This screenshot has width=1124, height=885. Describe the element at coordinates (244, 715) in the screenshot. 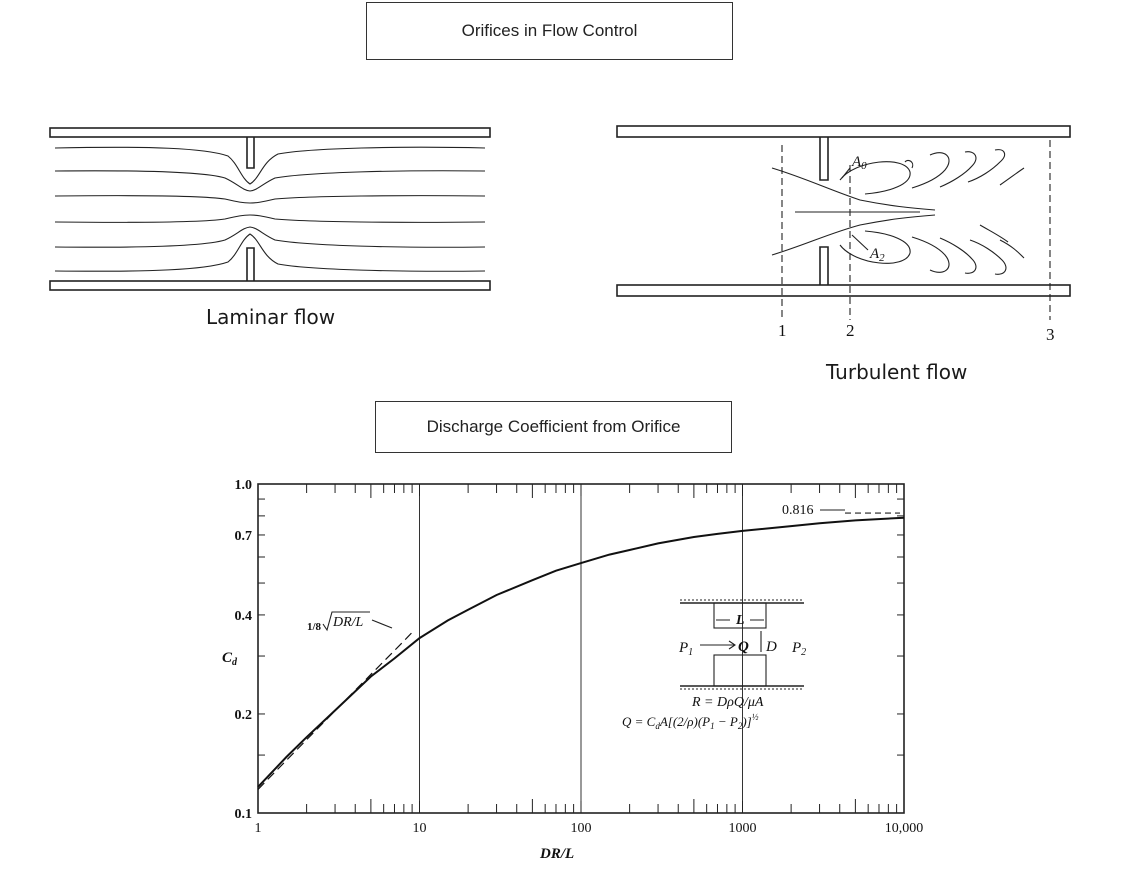

I see `y-tick-label: 0.2` at that location.